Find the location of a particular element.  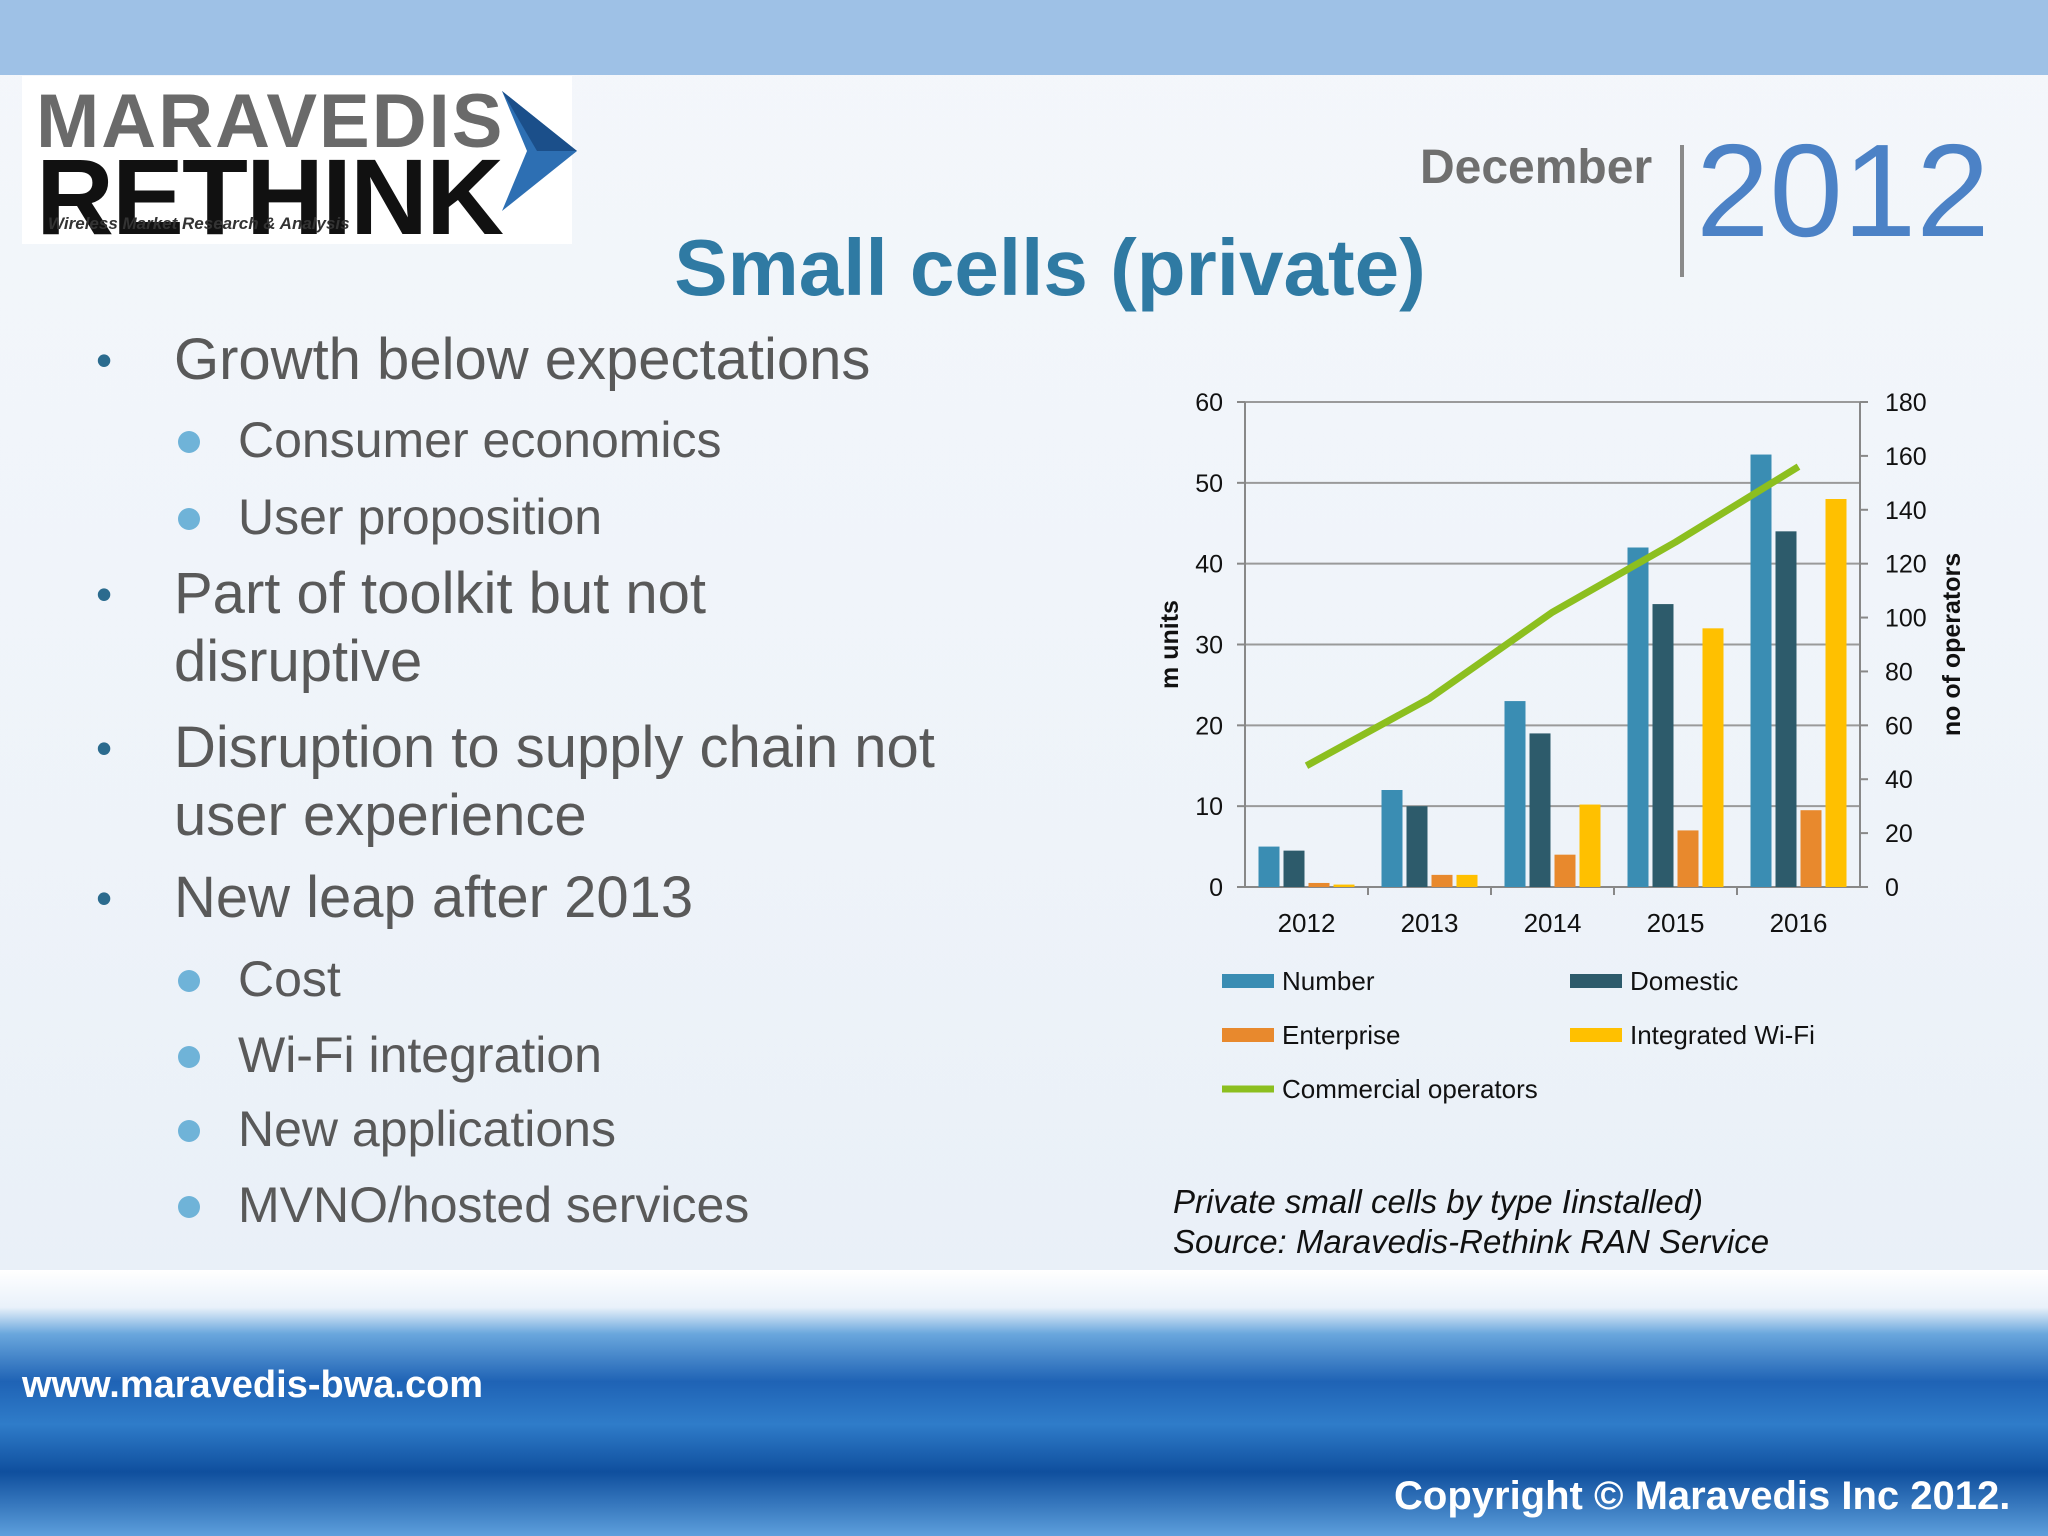

legend-label: Domestic is located at coordinates (1684, 981).